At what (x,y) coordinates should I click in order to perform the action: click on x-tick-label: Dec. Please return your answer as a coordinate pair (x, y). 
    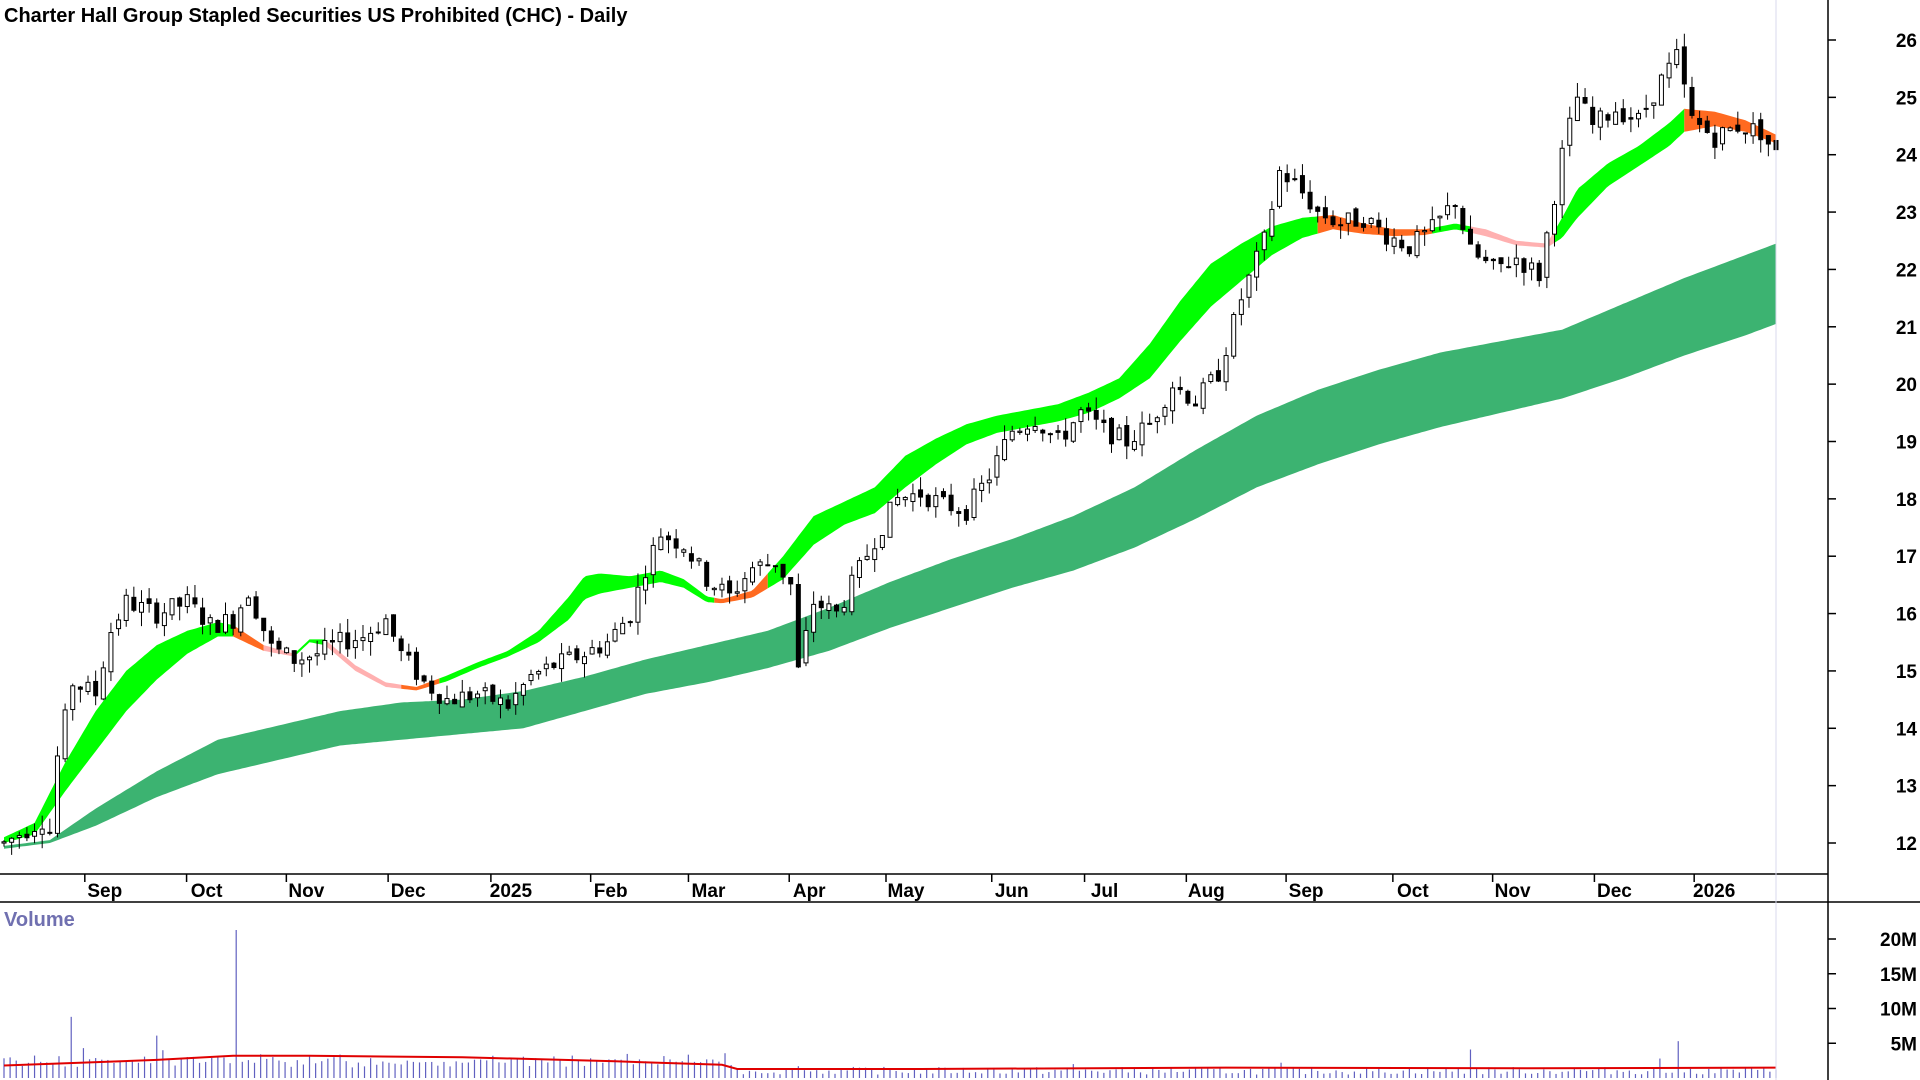
    Looking at the image, I should click on (408, 891).